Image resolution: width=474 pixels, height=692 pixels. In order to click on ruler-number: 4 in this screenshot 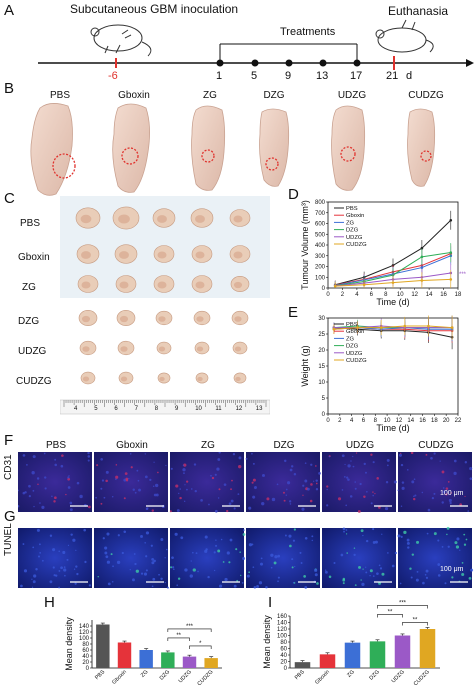, I will do `click(76, 409)`.